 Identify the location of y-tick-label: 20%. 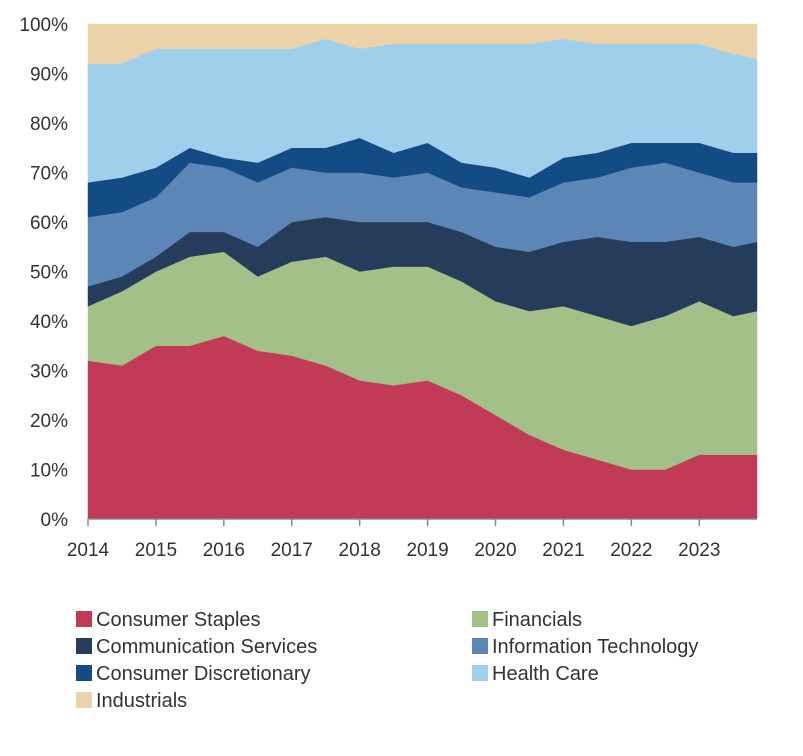
(49, 421).